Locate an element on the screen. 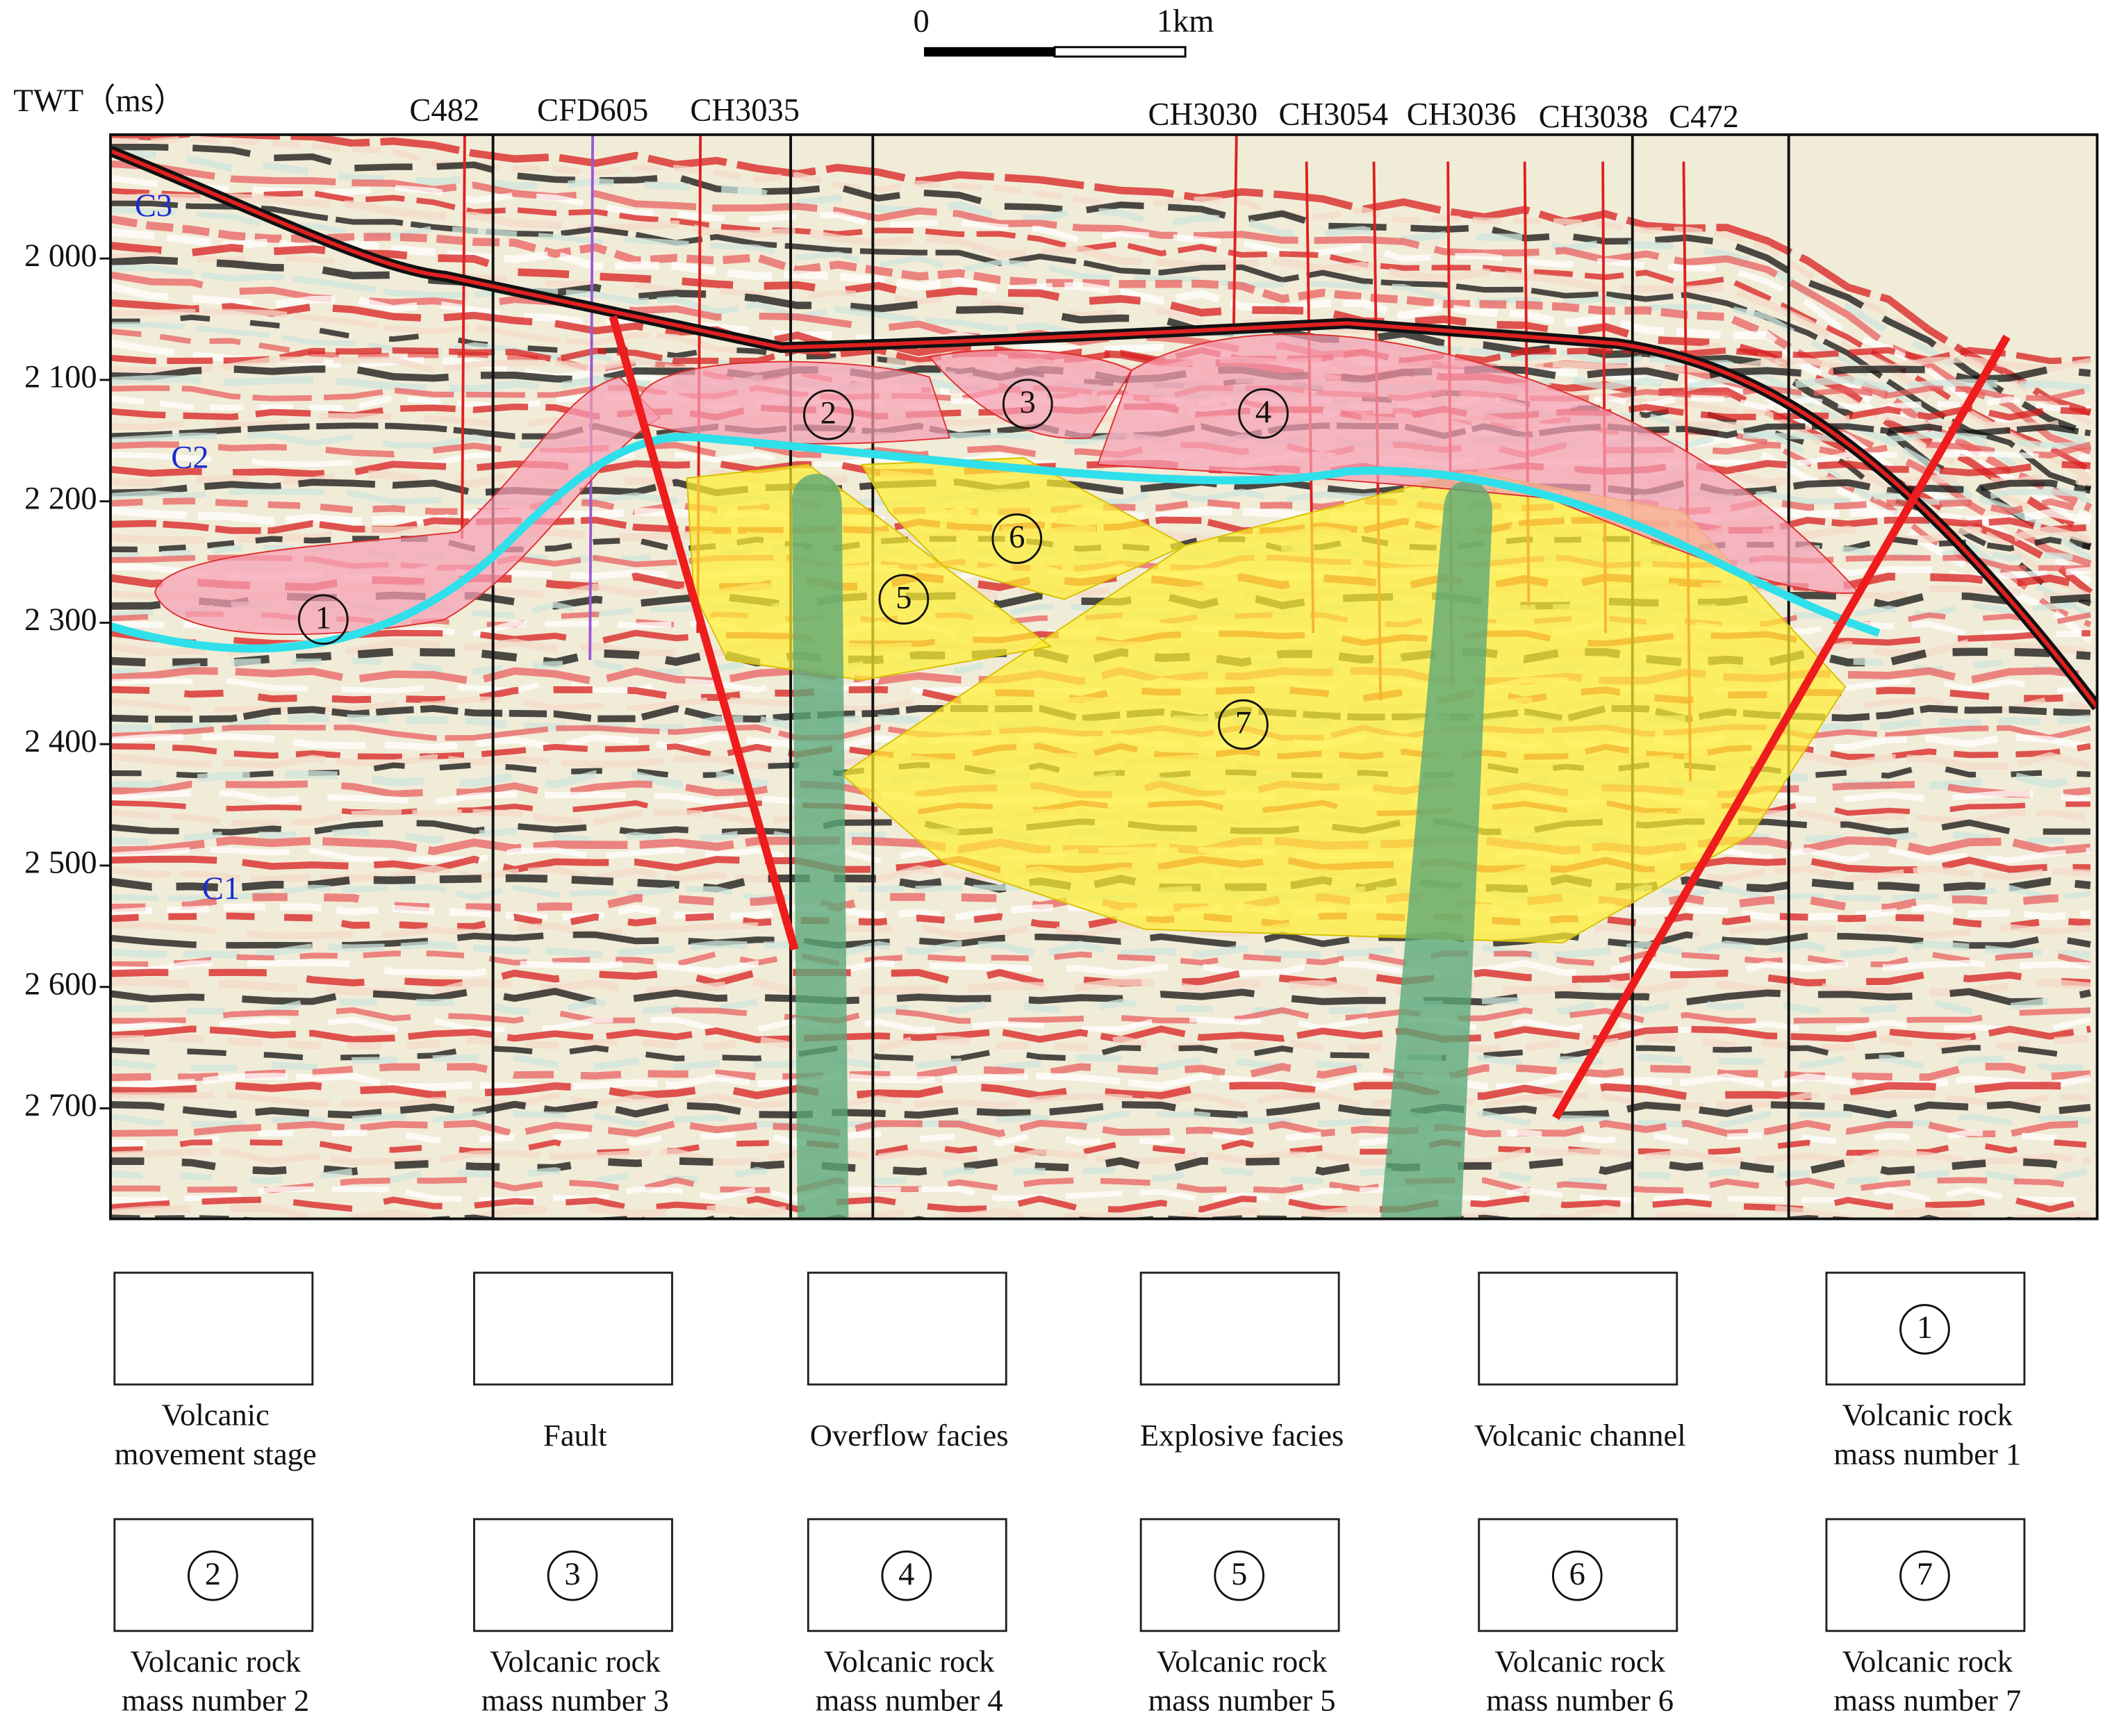 Image resolution: width=2112 pixels, height=1736 pixels. legend-label: Volcanic is located at coordinates (216, 1415).